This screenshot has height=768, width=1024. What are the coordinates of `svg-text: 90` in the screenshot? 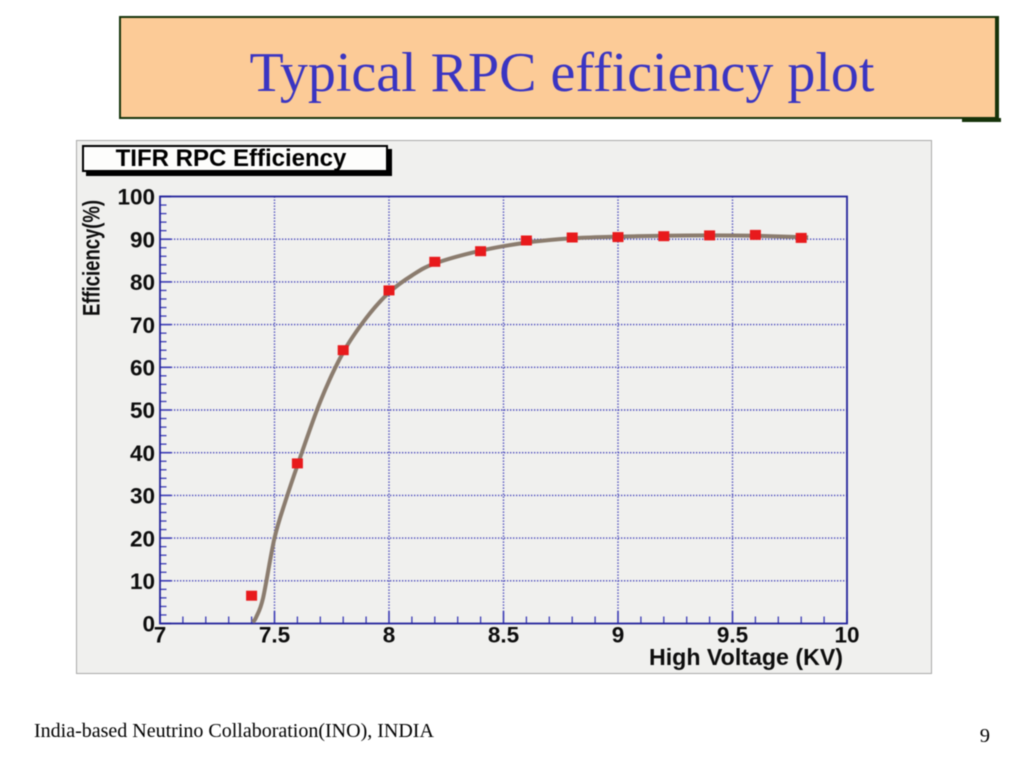 It's located at (142, 239).